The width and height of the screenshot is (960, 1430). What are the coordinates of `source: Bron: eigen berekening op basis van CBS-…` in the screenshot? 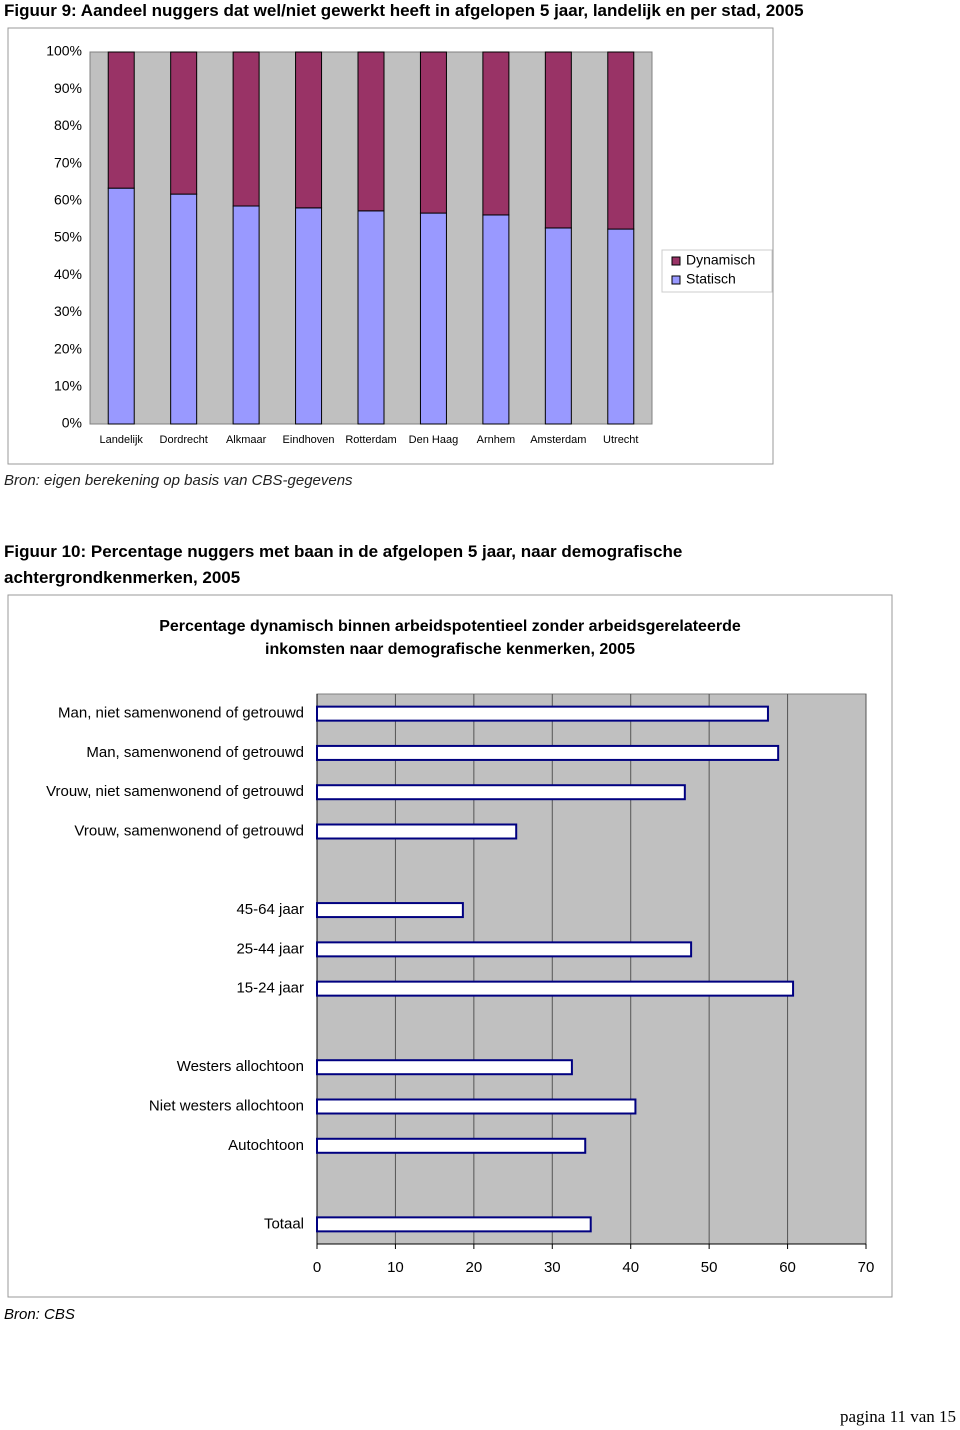 It's located at (178, 480).